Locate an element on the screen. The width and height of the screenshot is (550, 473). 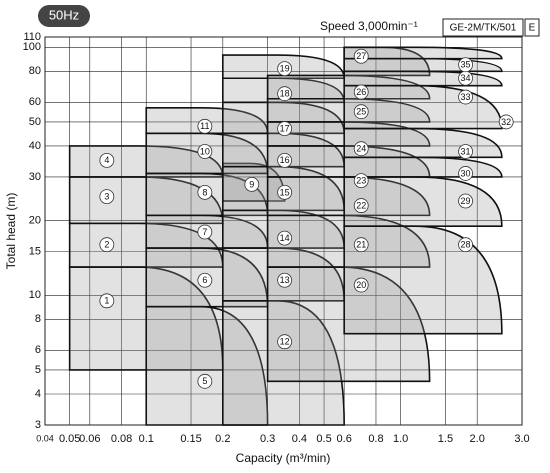
x-tick-label: 1.0 is located at coordinates (400, 439).